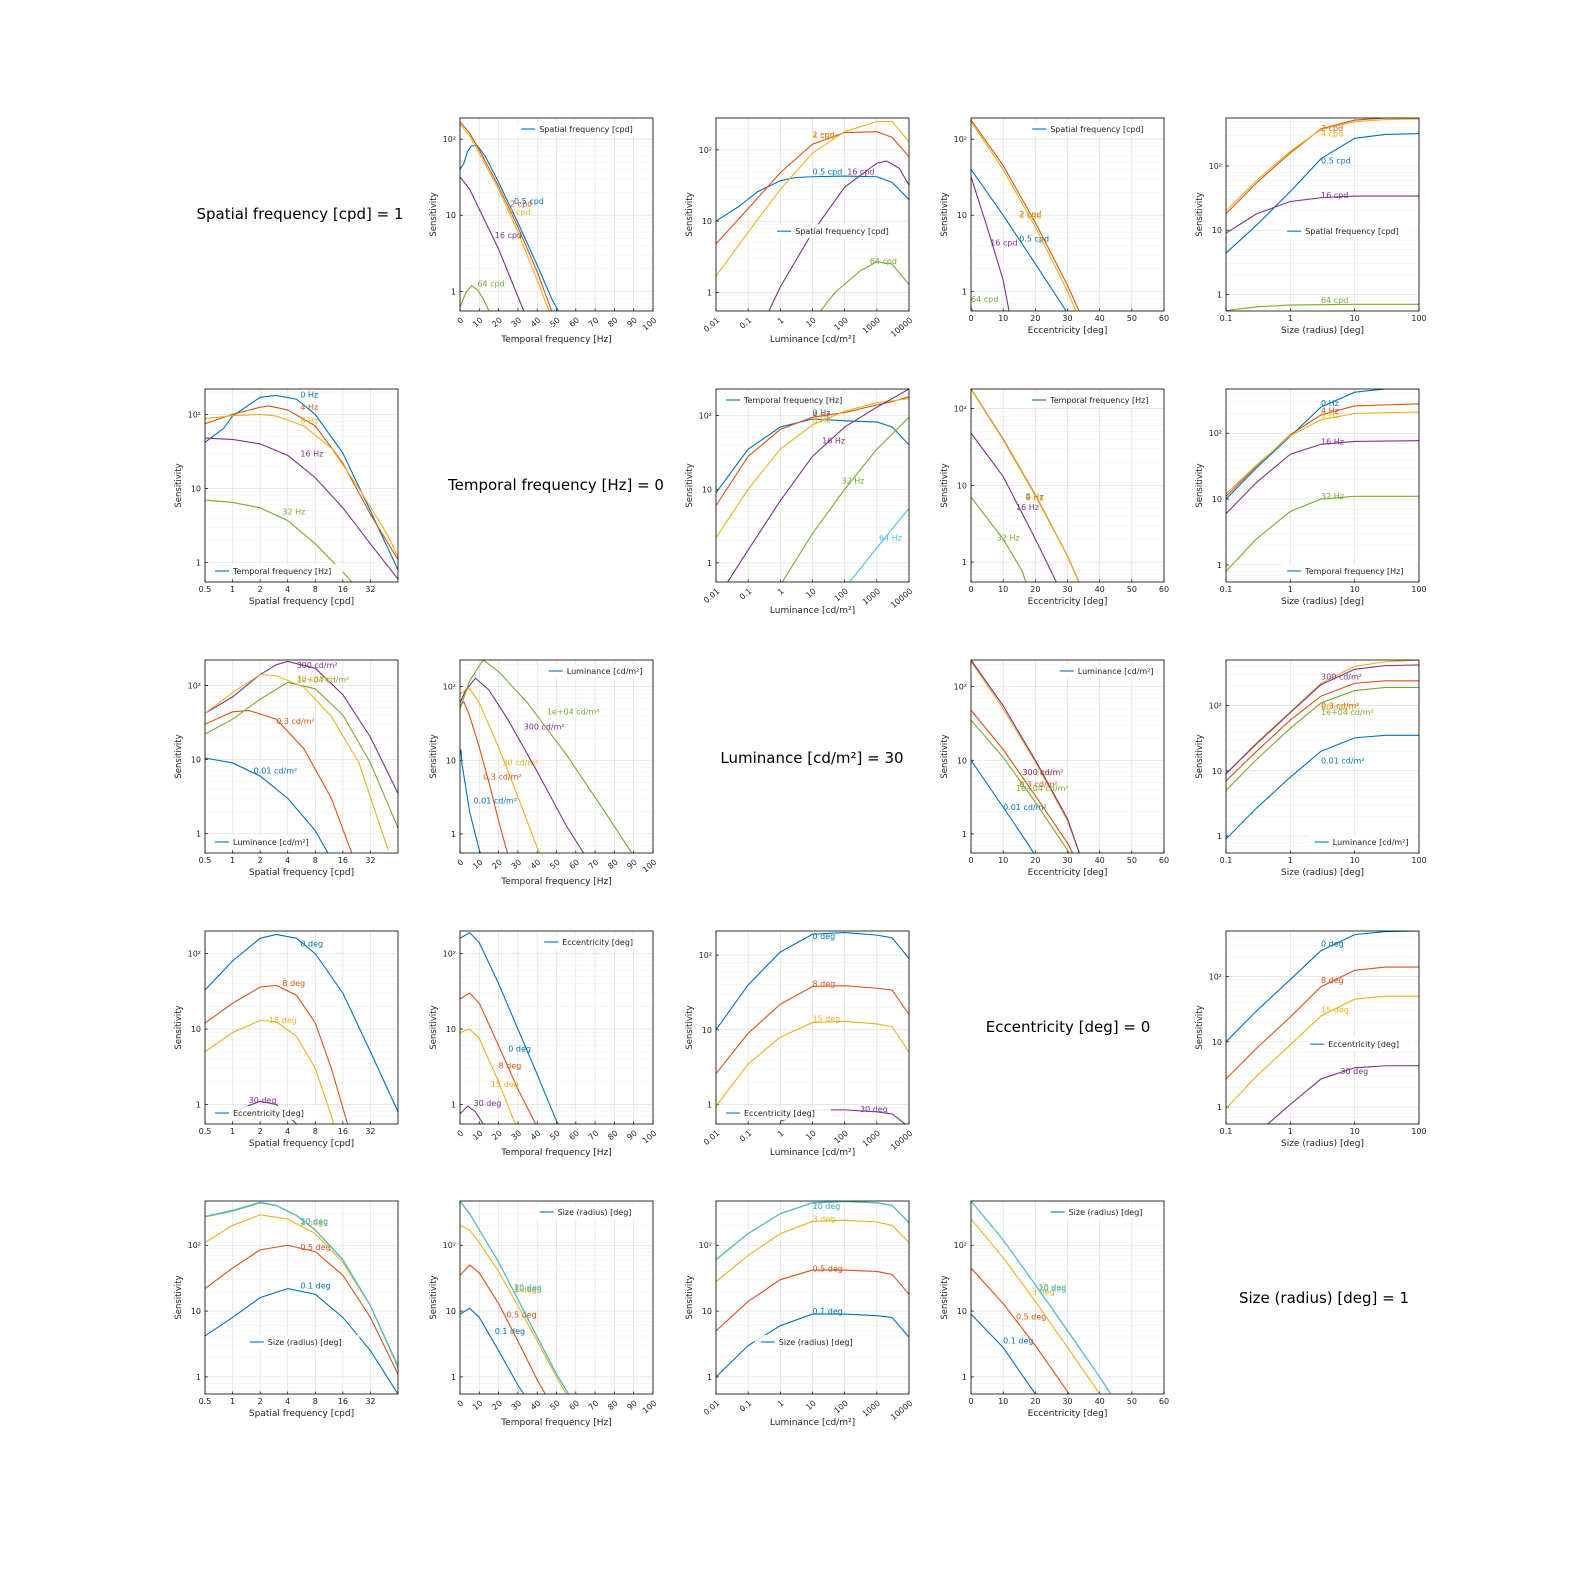  I want to click on series-label: 16 cpd, so click(1003, 242).